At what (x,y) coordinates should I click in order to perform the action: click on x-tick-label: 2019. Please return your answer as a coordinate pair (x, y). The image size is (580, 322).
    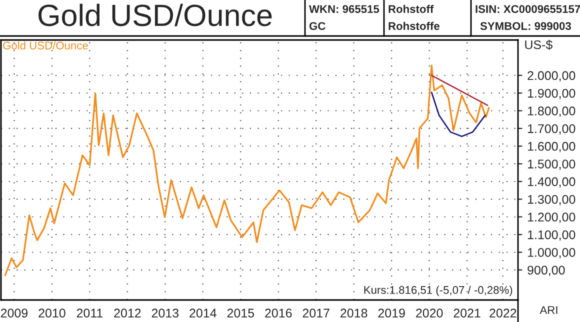
    Looking at the image, I should click on (391, 313).